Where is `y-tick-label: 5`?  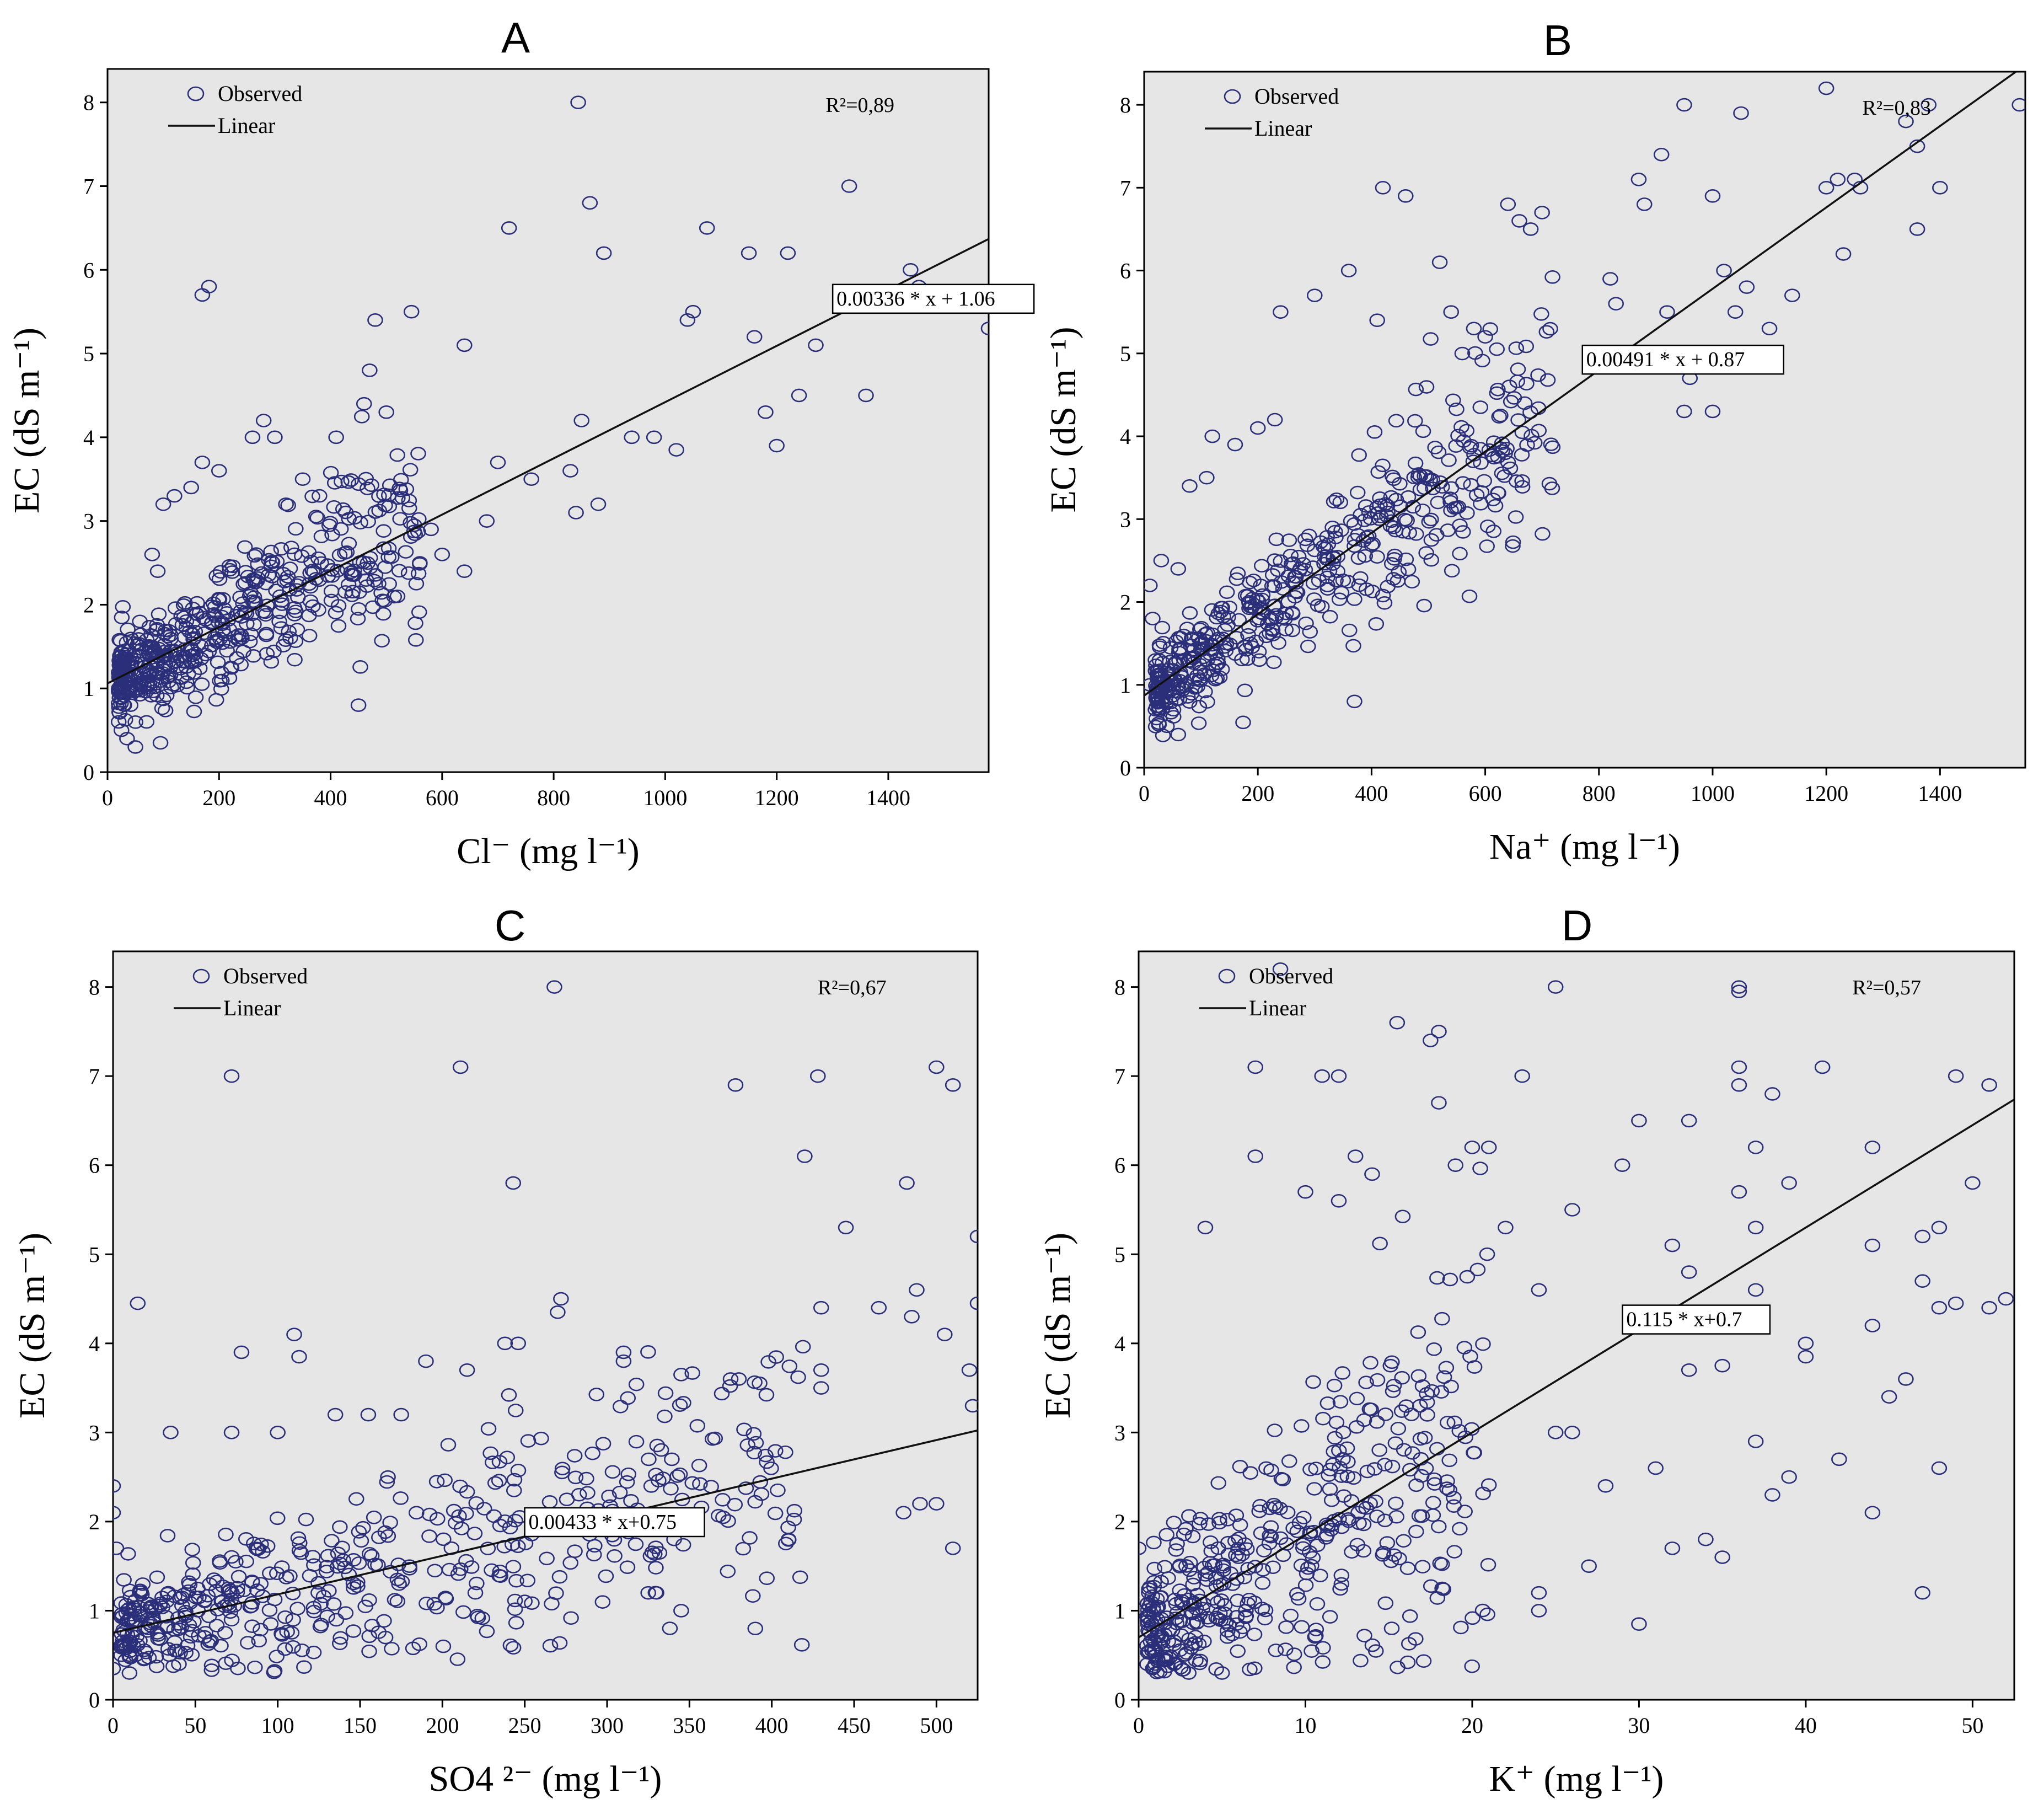 y-tick-label: 5 is located at coordinates (88, 353).